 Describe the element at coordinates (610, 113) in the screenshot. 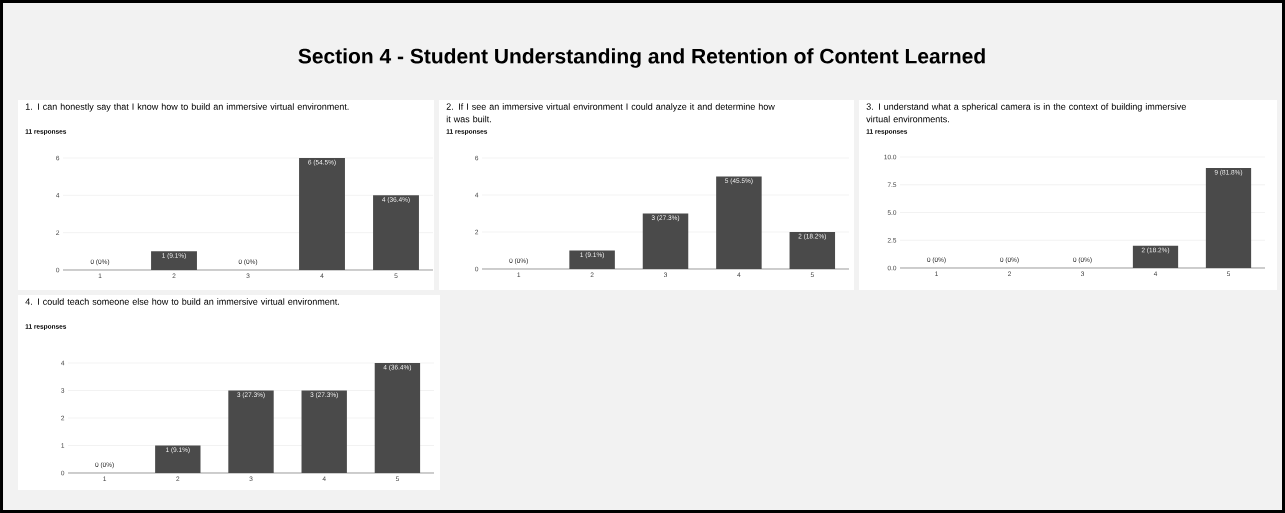

I see `chart-title: 2. If I see an immersive virtual environment I could analyze it and determine how it was built.` at that location.